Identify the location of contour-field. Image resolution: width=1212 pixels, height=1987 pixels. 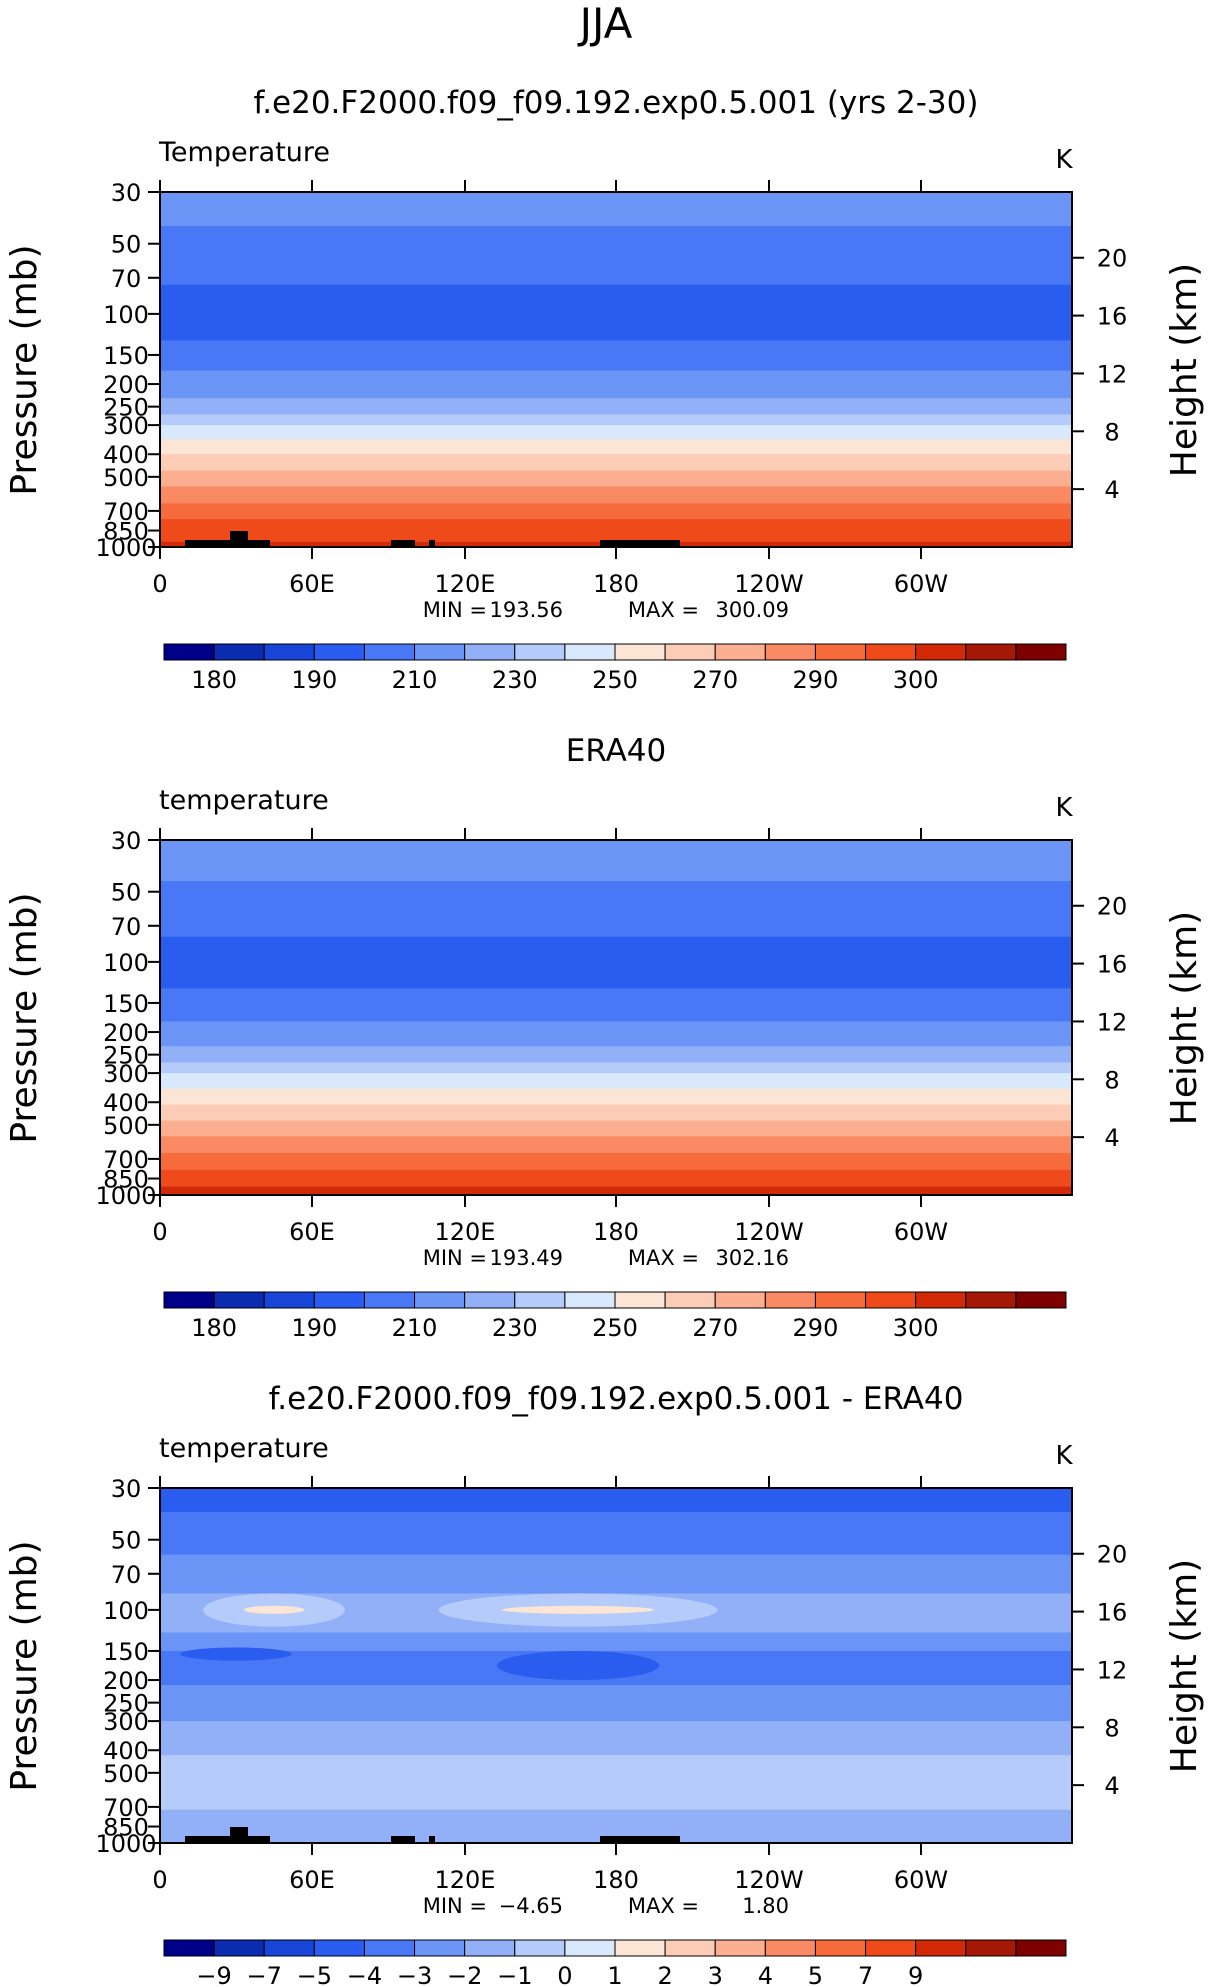
(616, 1017).